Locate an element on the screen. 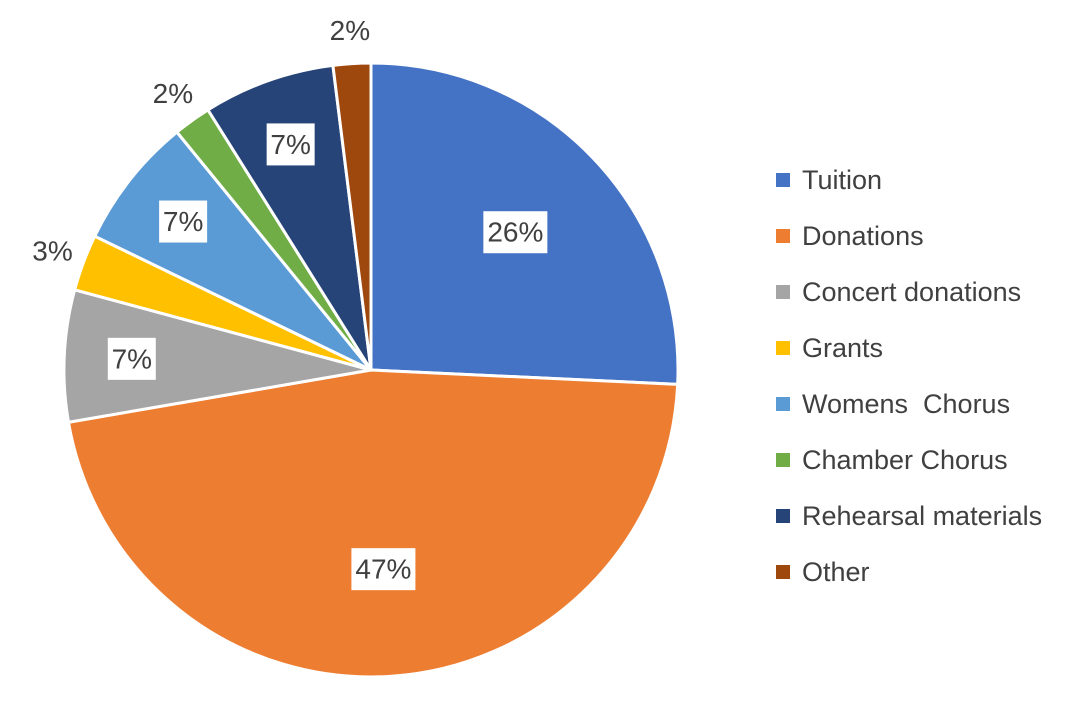  data-label-rehearsal-materials: 7% is located at coordinates (290, 144).